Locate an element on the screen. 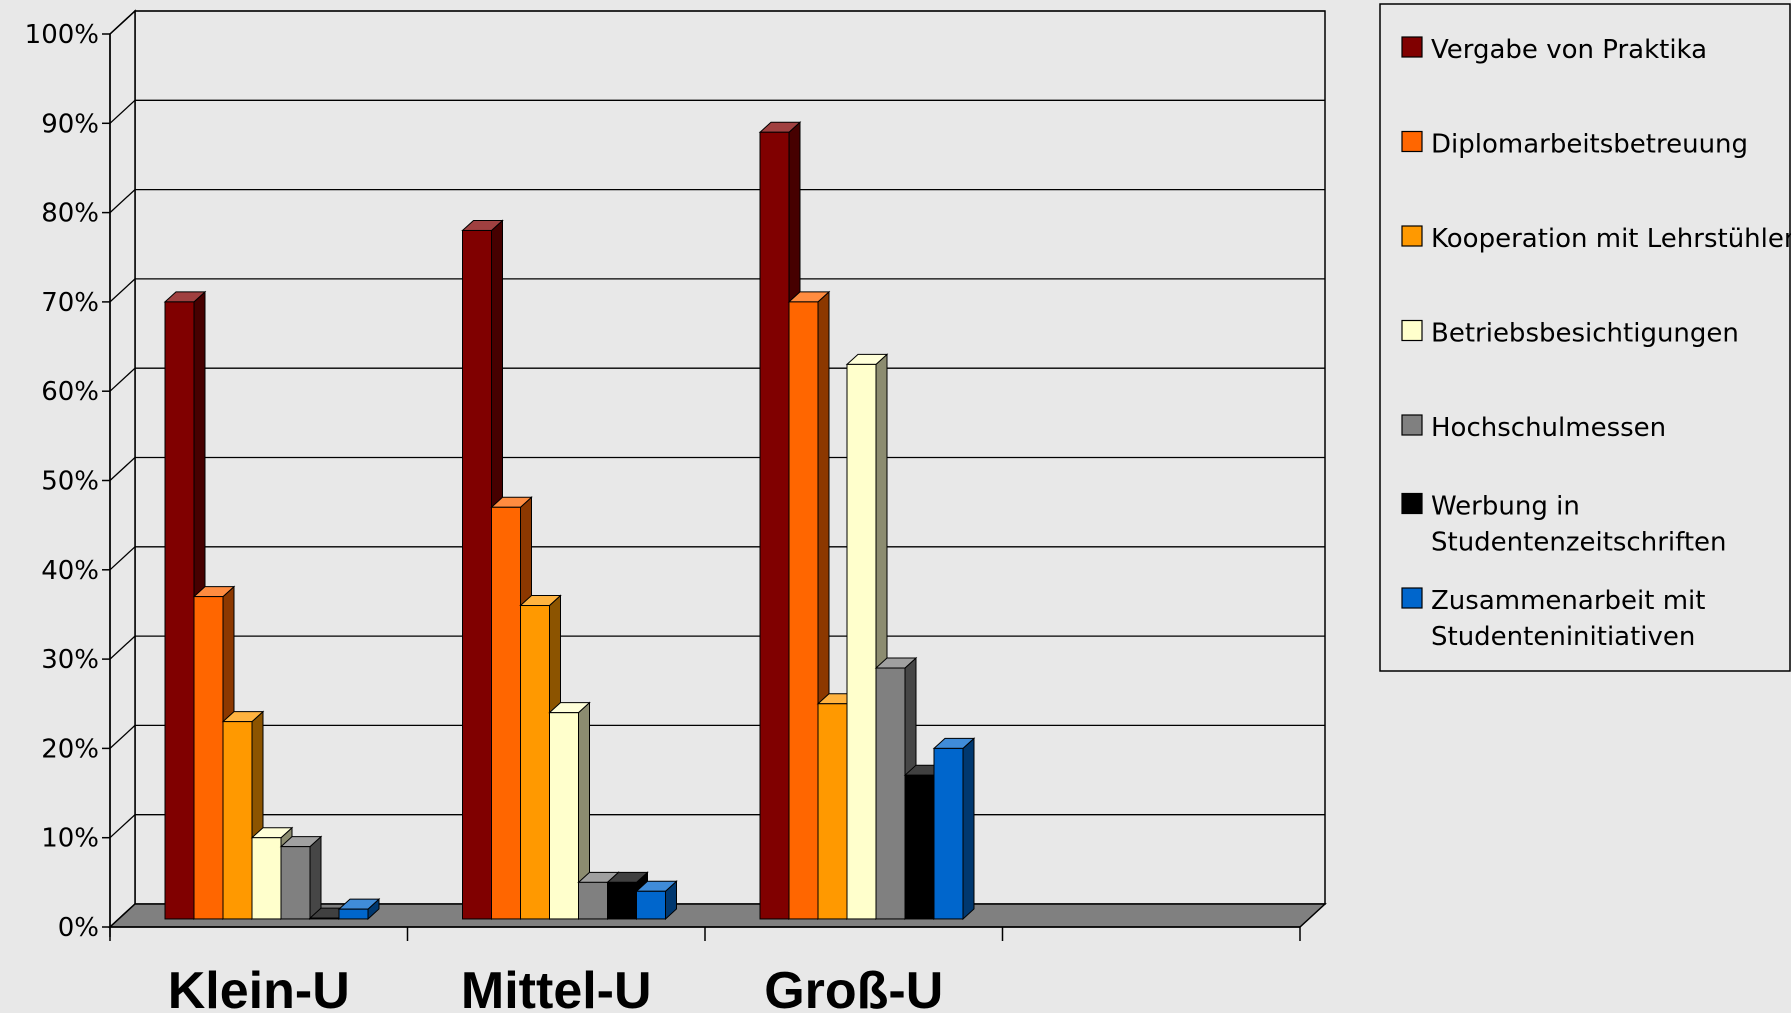 The height and width of the screenshot is (1013, 1791). y-tick-label: 90% is located at coordinates (70, 124).